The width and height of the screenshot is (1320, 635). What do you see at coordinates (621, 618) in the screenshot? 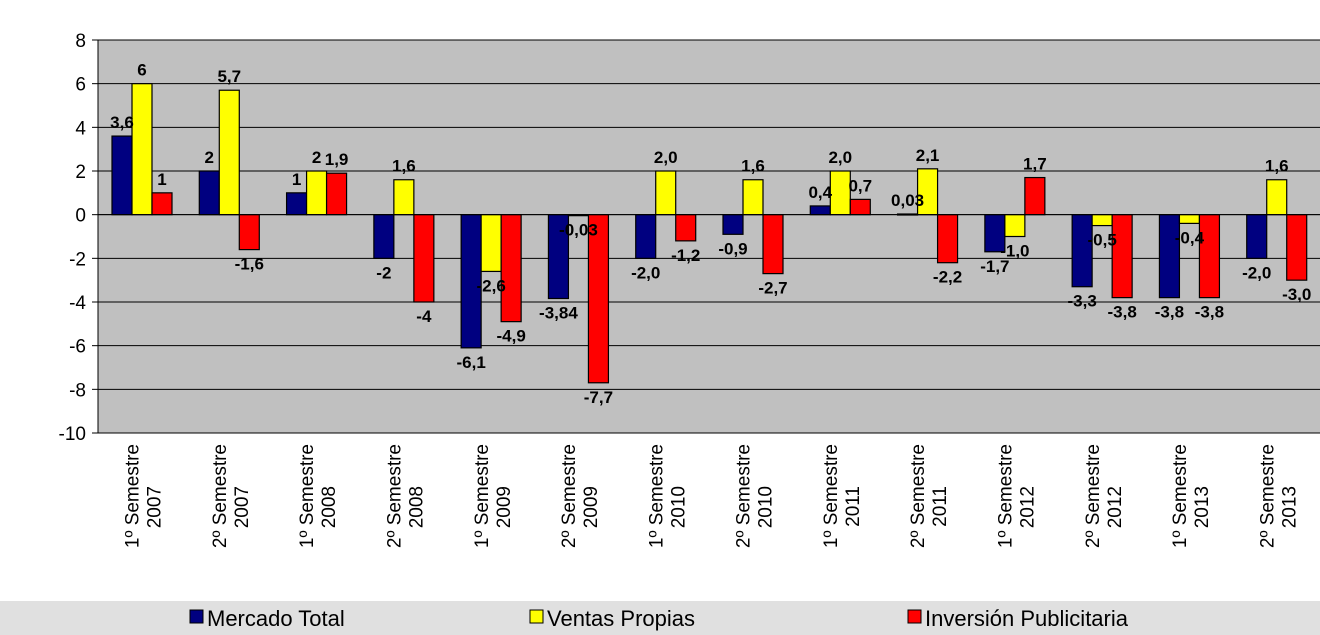
I see `legend-label: Ventas Propias` at bounding box center [621, 618].